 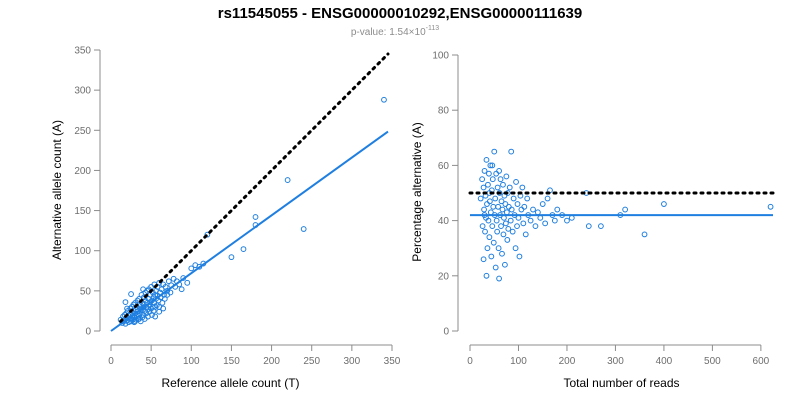 What do you see at coordinates (86, 291) in the screenshot?
I see `y-tick-label: 50` at bounding box center [86, 291].